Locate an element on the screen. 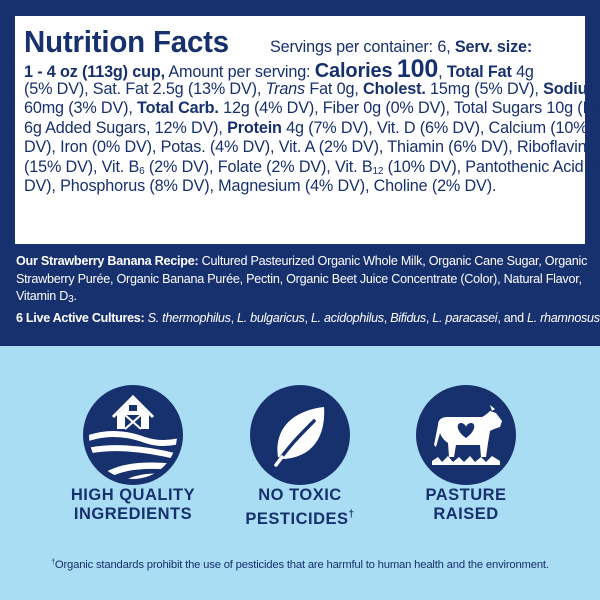 This screenshot has width=600, height=600. nutrition-title: Nutrition Facts is located at coordinates (126, 41).